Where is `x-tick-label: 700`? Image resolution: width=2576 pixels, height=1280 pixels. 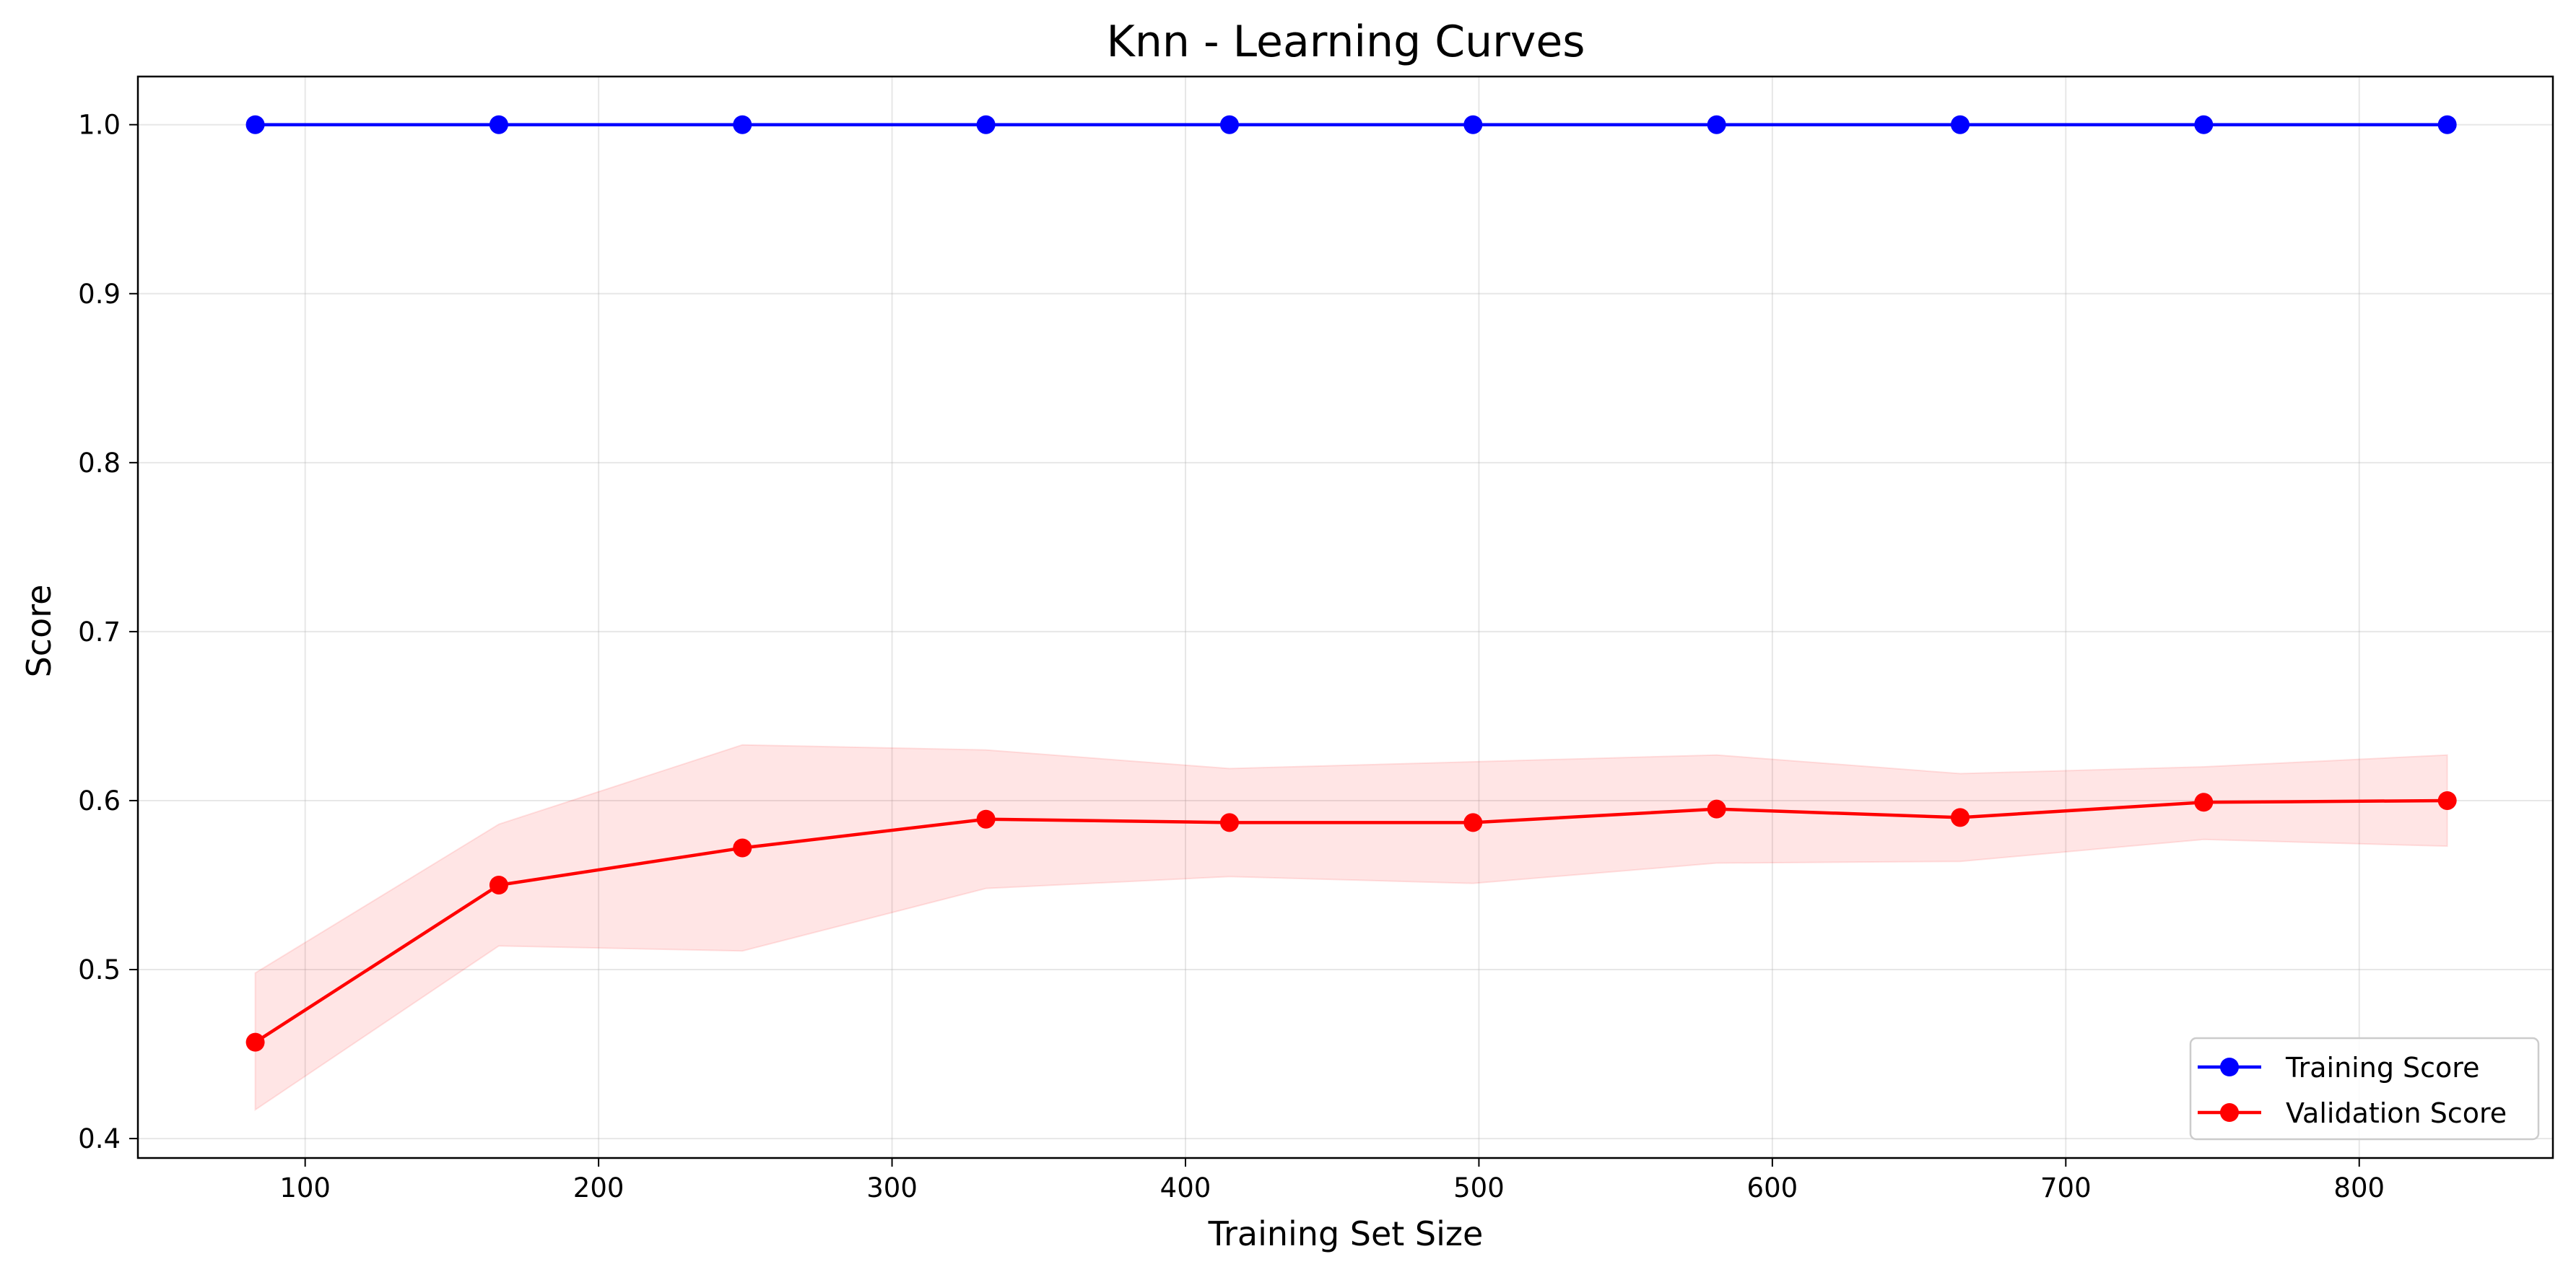
x-tick-label: 700 is located at coordinates (2066, 1187).